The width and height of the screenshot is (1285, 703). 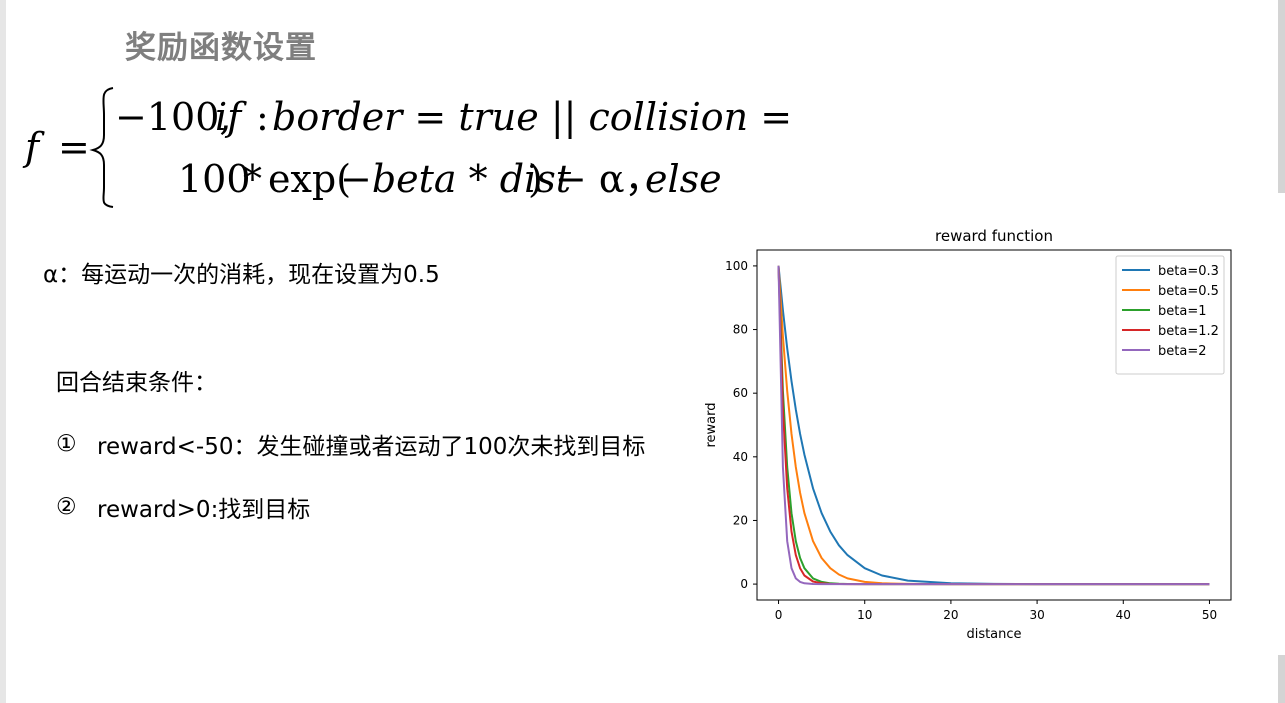 I want to click on y-tick-label: 0, so click(x=744, y=584).